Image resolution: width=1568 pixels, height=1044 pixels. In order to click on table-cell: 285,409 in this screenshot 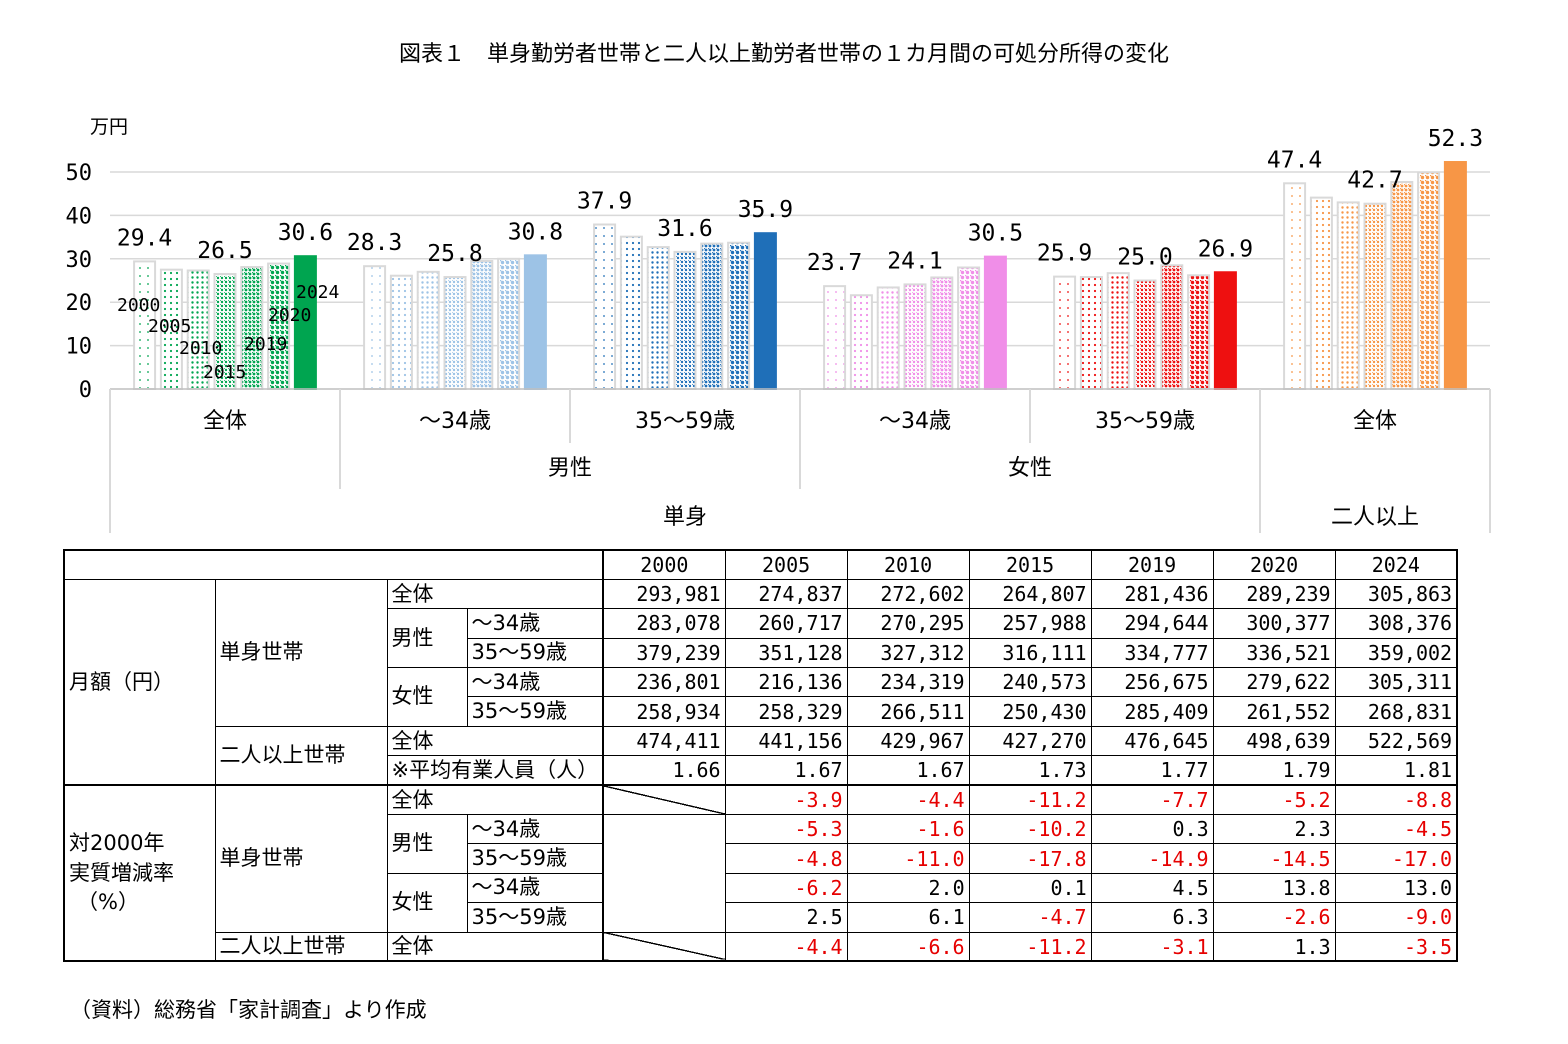, I will do `click(1152, 711)`.